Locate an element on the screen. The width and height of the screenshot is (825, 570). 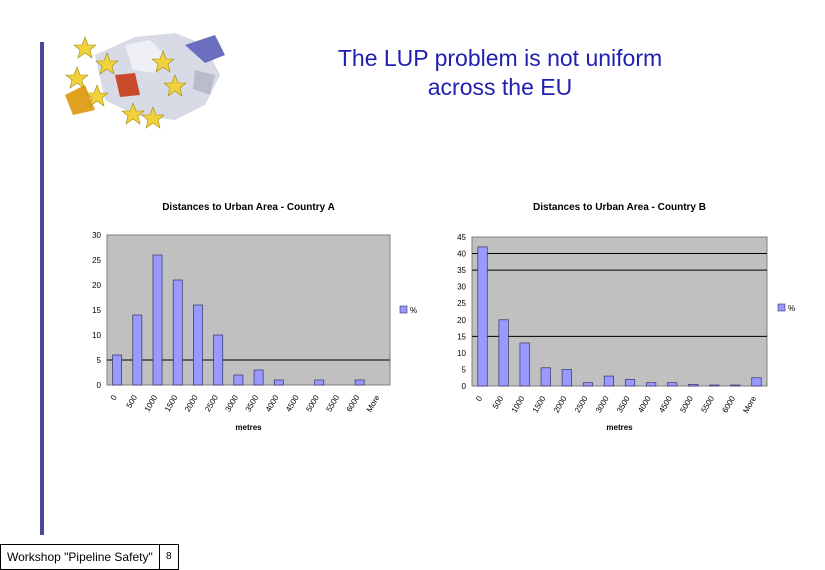
page-number: 8 is located at coordinates (169, 557).